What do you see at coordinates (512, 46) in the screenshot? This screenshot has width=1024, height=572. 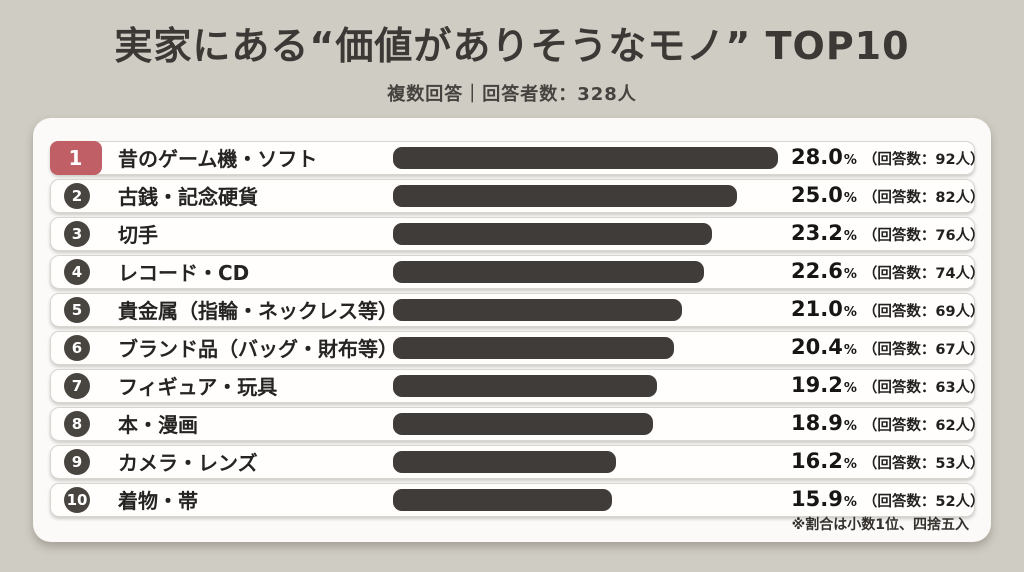 I see `page-title: 実家にある“価値がありそうなモノ” TOP10` at bounding box center [512, 46].